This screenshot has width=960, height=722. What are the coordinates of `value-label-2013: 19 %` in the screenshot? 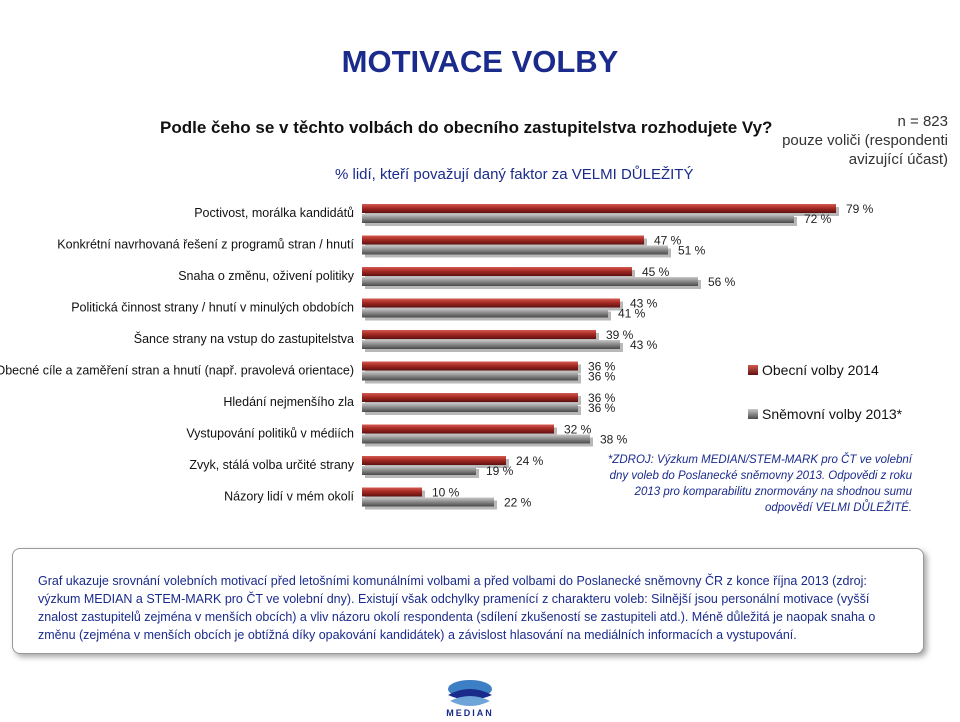 It's located at (500, 471).